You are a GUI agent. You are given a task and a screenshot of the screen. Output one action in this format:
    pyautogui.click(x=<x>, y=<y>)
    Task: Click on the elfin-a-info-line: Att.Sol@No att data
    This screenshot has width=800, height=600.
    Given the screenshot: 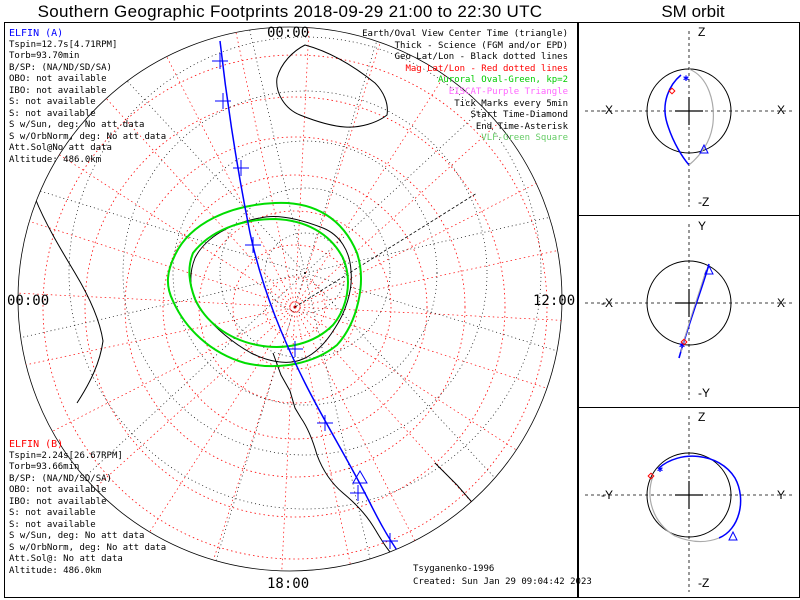 What is the action you would take?
    pyautogui.click(x=60, y=148)
    